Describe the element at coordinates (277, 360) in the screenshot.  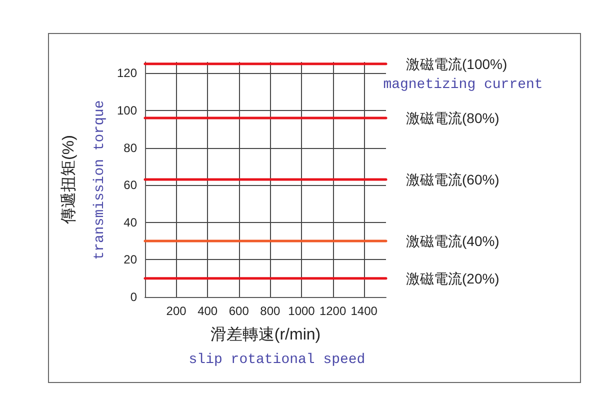
I see `text: slip rotational speed` at that location.